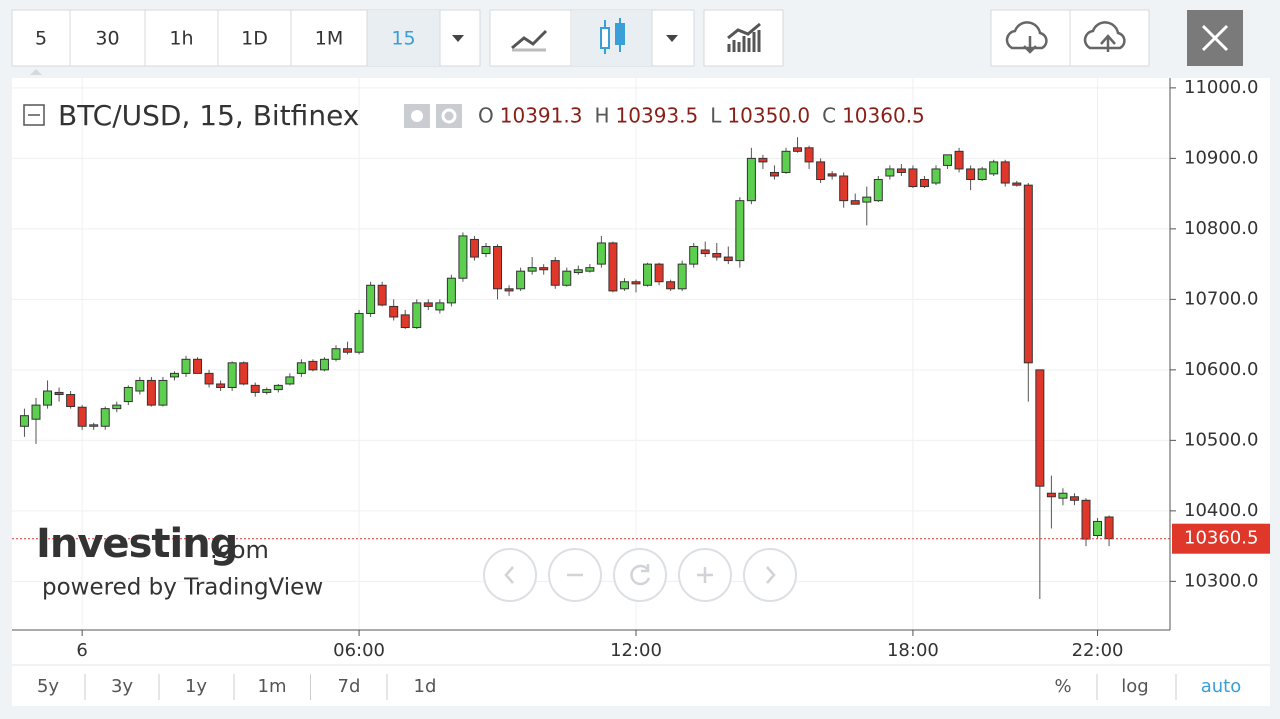 This screenshot has height=719, width=1280. What do you see at coordinates (122, 686) in the screenshot?
I see `range-button: 3y` at bounding box center [122, 686].